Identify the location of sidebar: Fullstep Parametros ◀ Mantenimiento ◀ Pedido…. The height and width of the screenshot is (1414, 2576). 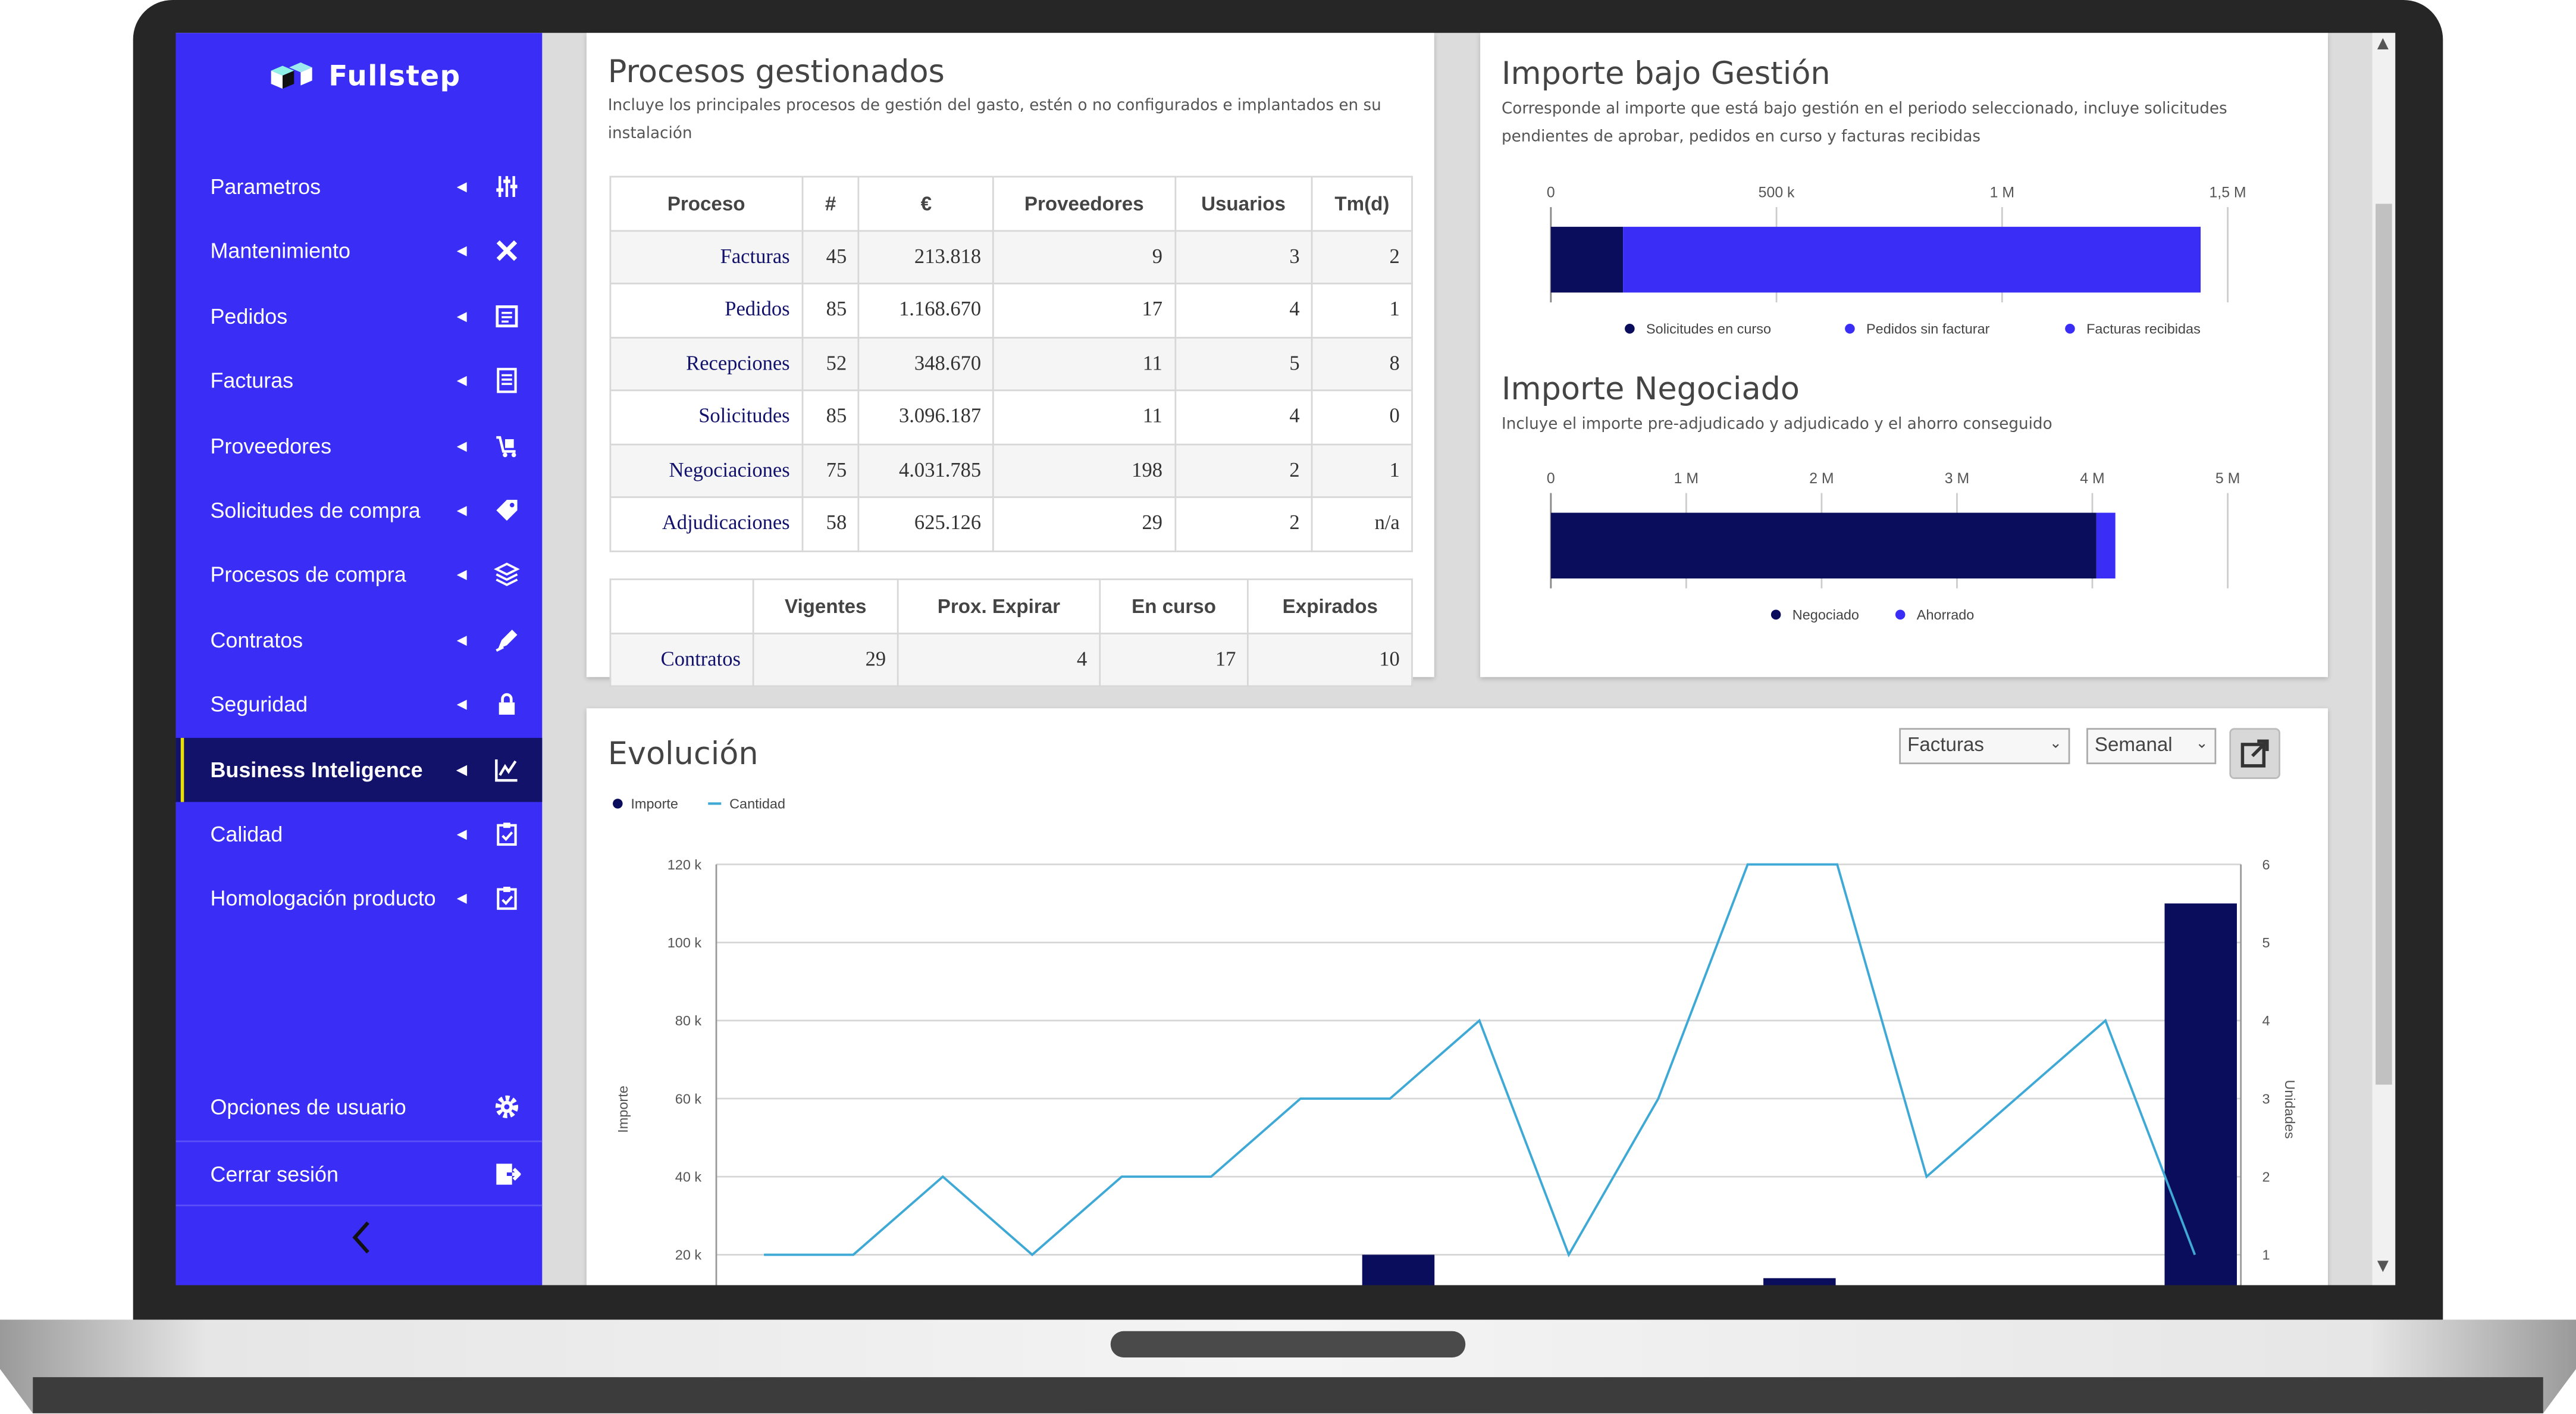
(360, 659).